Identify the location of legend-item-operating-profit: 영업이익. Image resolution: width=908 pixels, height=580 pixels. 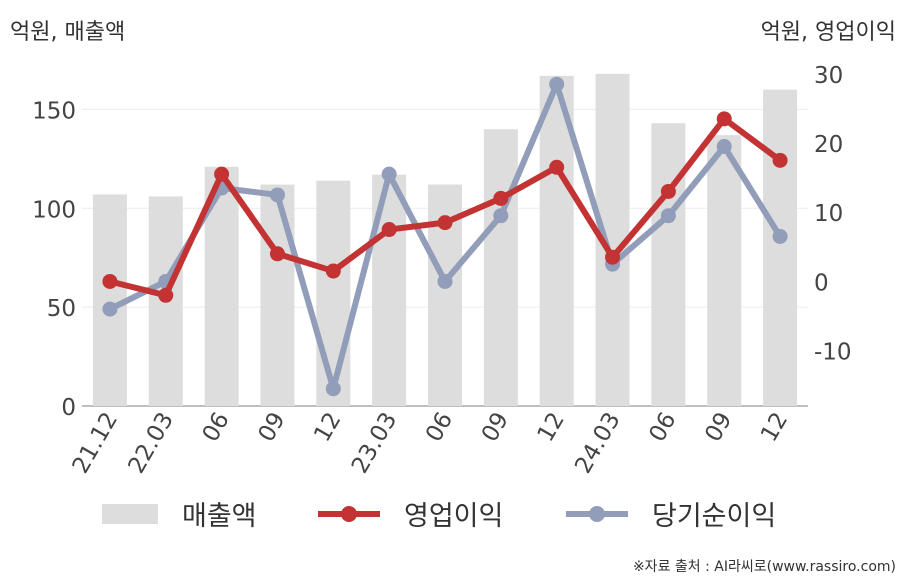
(410, 513).